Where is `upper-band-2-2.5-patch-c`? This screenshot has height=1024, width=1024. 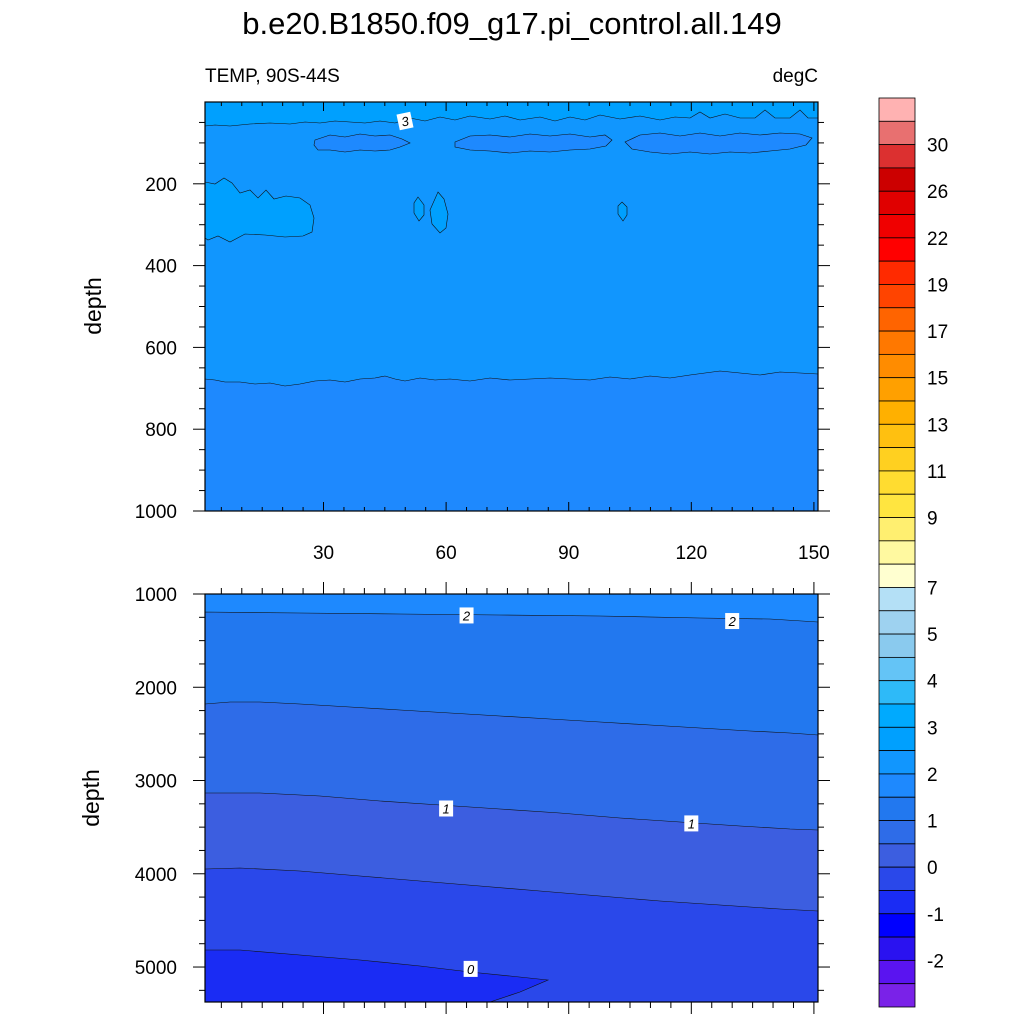
upper-band-2-2.5-patch-c is located at coordinates (718, 143).